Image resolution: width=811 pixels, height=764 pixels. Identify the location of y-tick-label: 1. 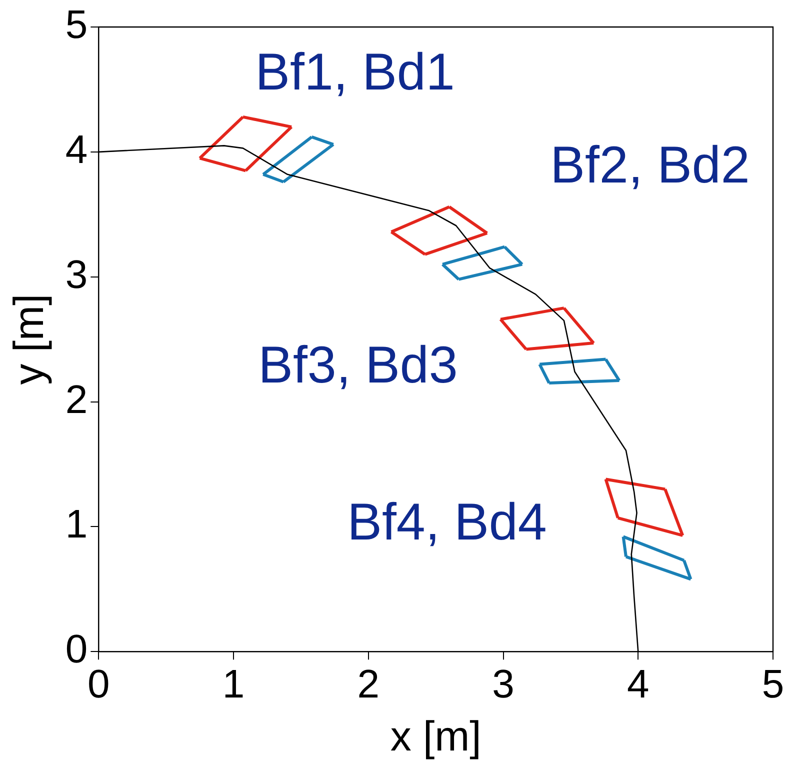
(76, 524).